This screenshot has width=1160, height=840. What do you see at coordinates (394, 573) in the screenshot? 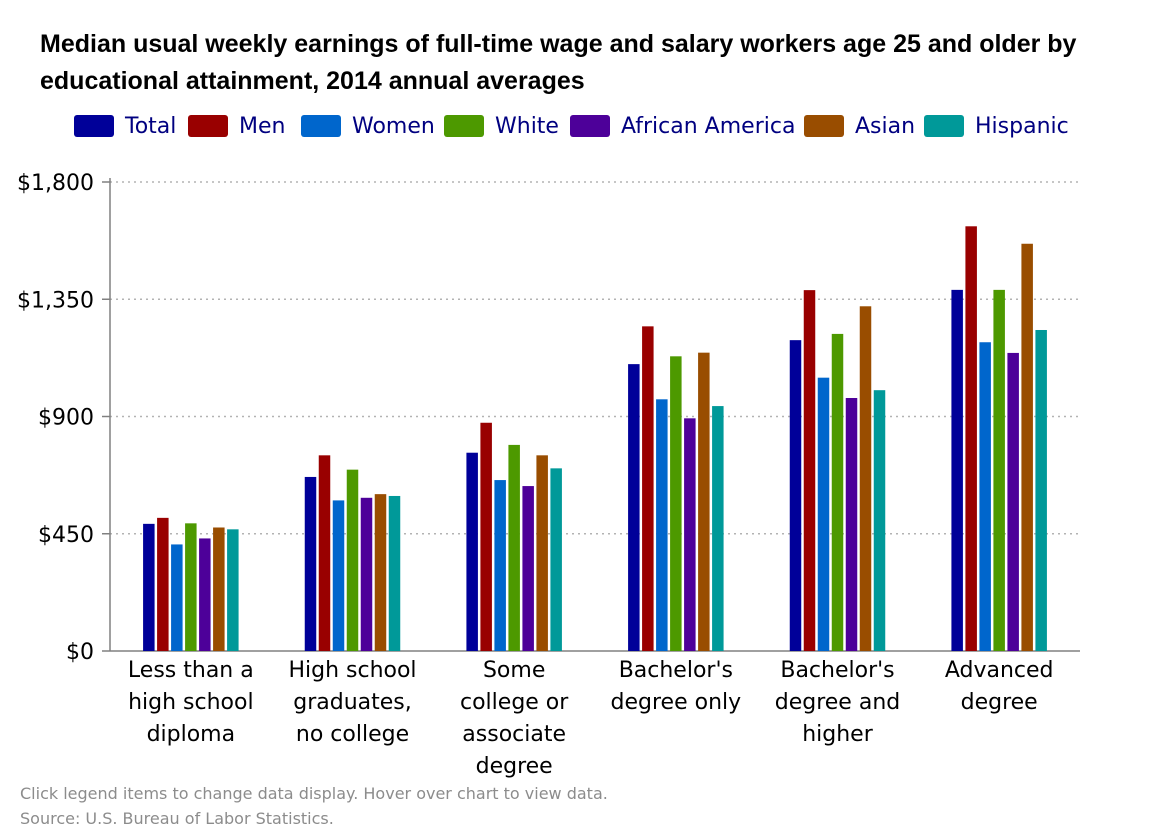
I see `bar-hispanic-high-school-graduates-no-college: Hispanic: $595` at bounding box center [394, 573].